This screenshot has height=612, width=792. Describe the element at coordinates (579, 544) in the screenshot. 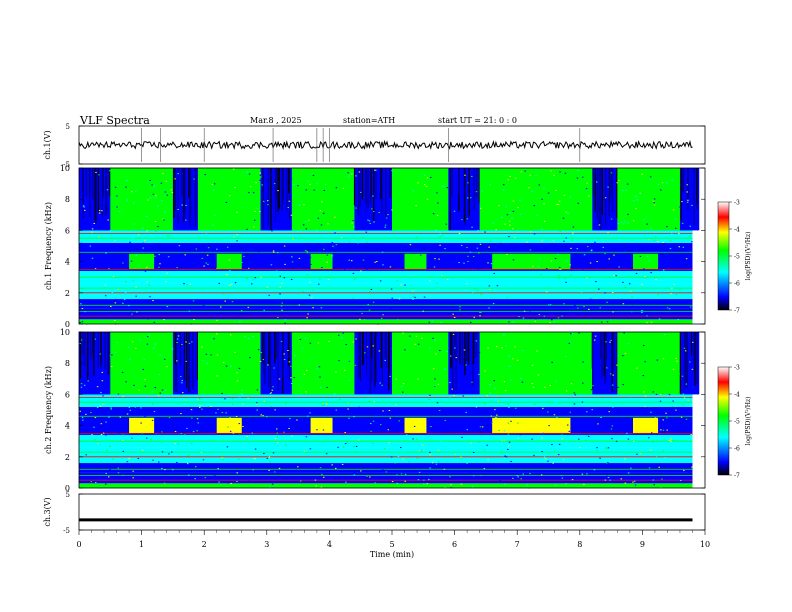

I see `xtick-label: 8` at that location.